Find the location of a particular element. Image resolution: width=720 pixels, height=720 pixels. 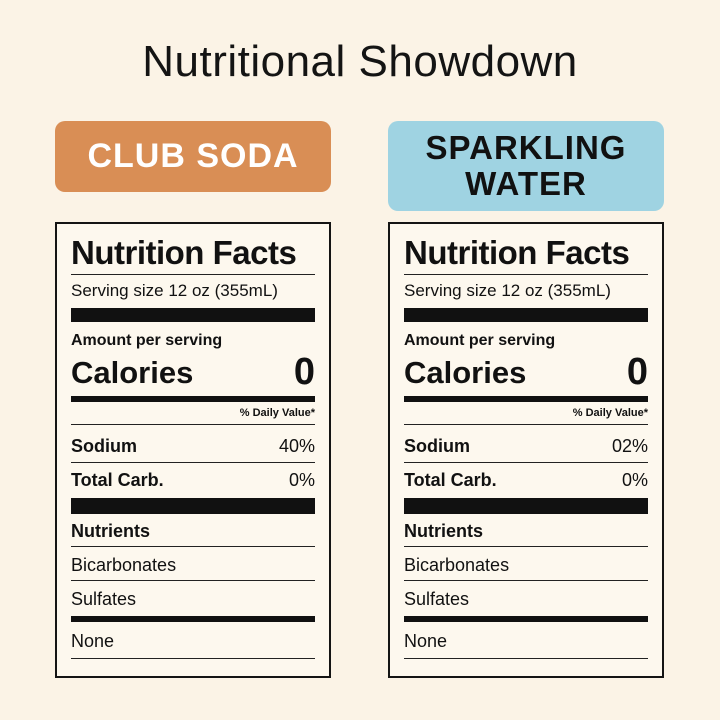

sparkling-water-header: SPARKLING WATER is located at coordinates (526, 166).